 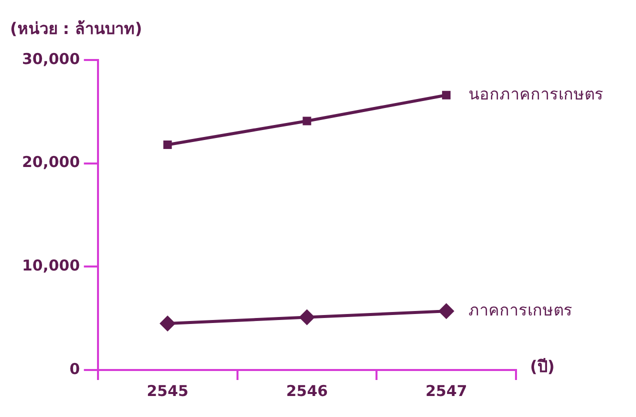 I want to click on x-tick-label: 2546, so click(x=307, y=391).